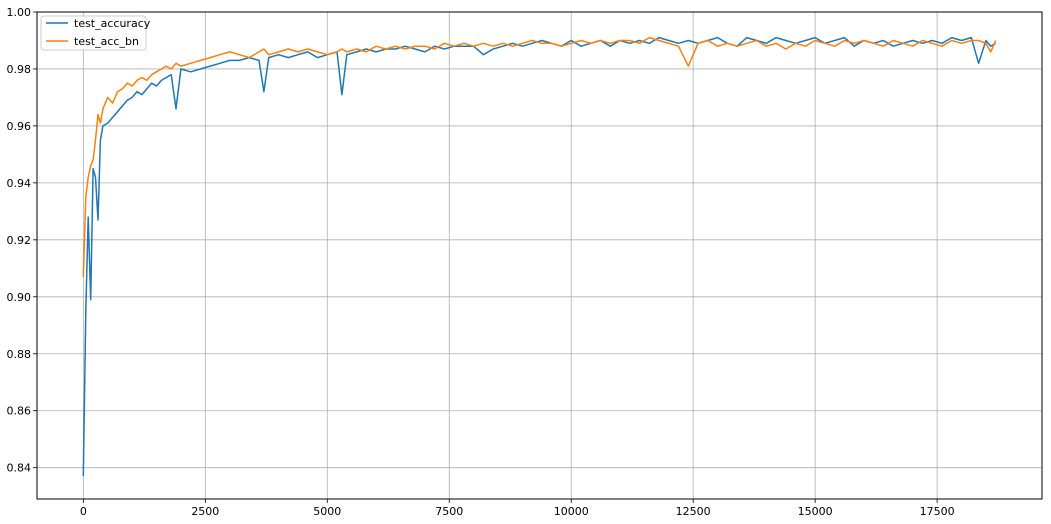  Describe the element at coordinates (327, 511) in the screenshot. I see `x-tick-label: 5000` at that location.